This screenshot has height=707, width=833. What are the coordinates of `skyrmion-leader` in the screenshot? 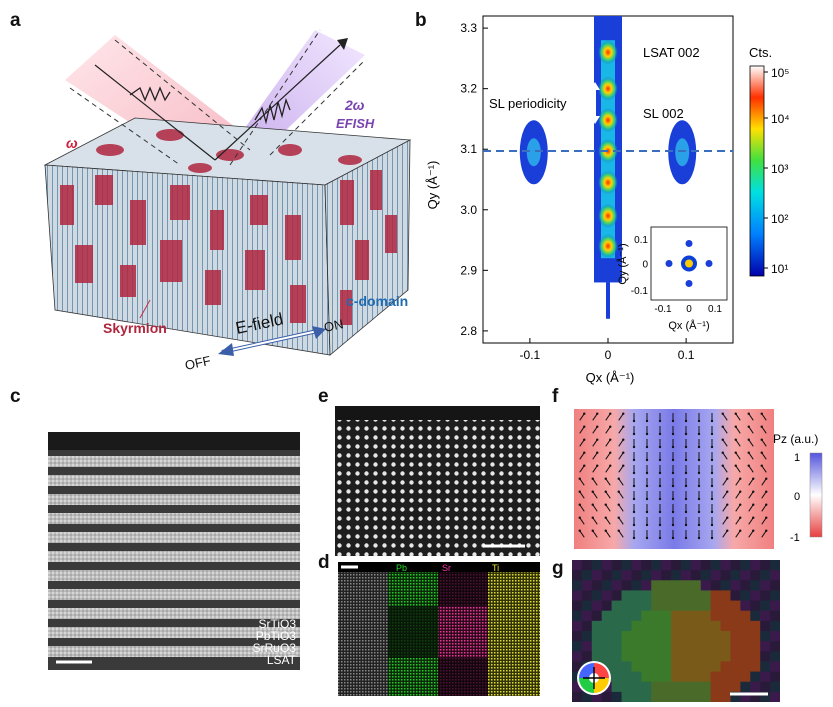 It's located at (145, 309).